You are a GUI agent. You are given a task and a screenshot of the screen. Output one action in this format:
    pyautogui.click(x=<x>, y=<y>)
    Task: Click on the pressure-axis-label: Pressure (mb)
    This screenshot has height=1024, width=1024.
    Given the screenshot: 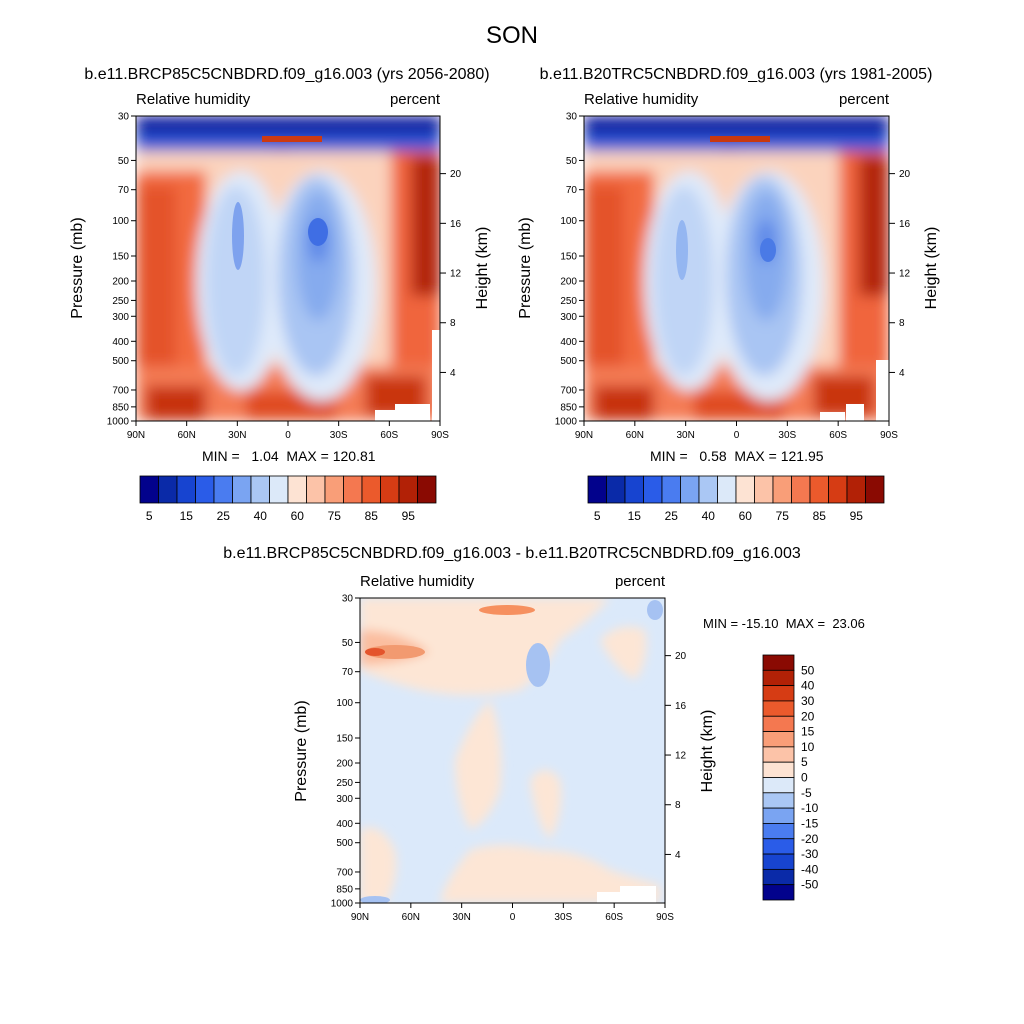 What is the action you would take?
    pyautogui.click(x=77, y=267)
    